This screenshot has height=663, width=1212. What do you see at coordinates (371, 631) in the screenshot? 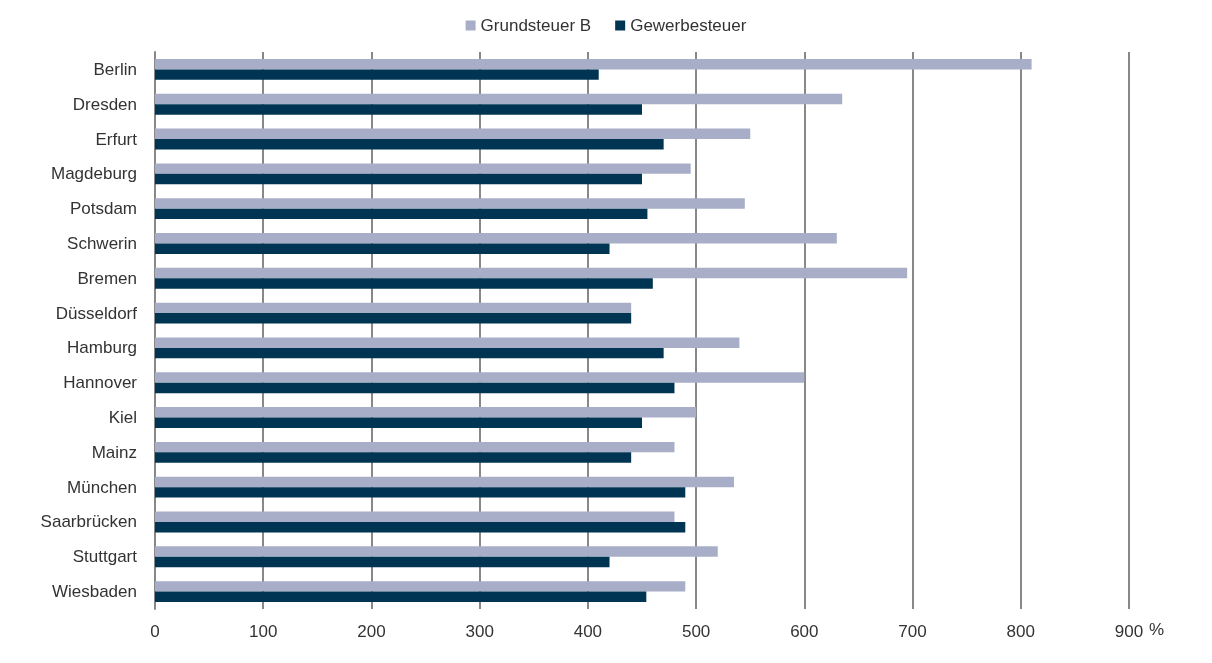
I see `x-tick-label: 200` at bounding box center [371, 631].